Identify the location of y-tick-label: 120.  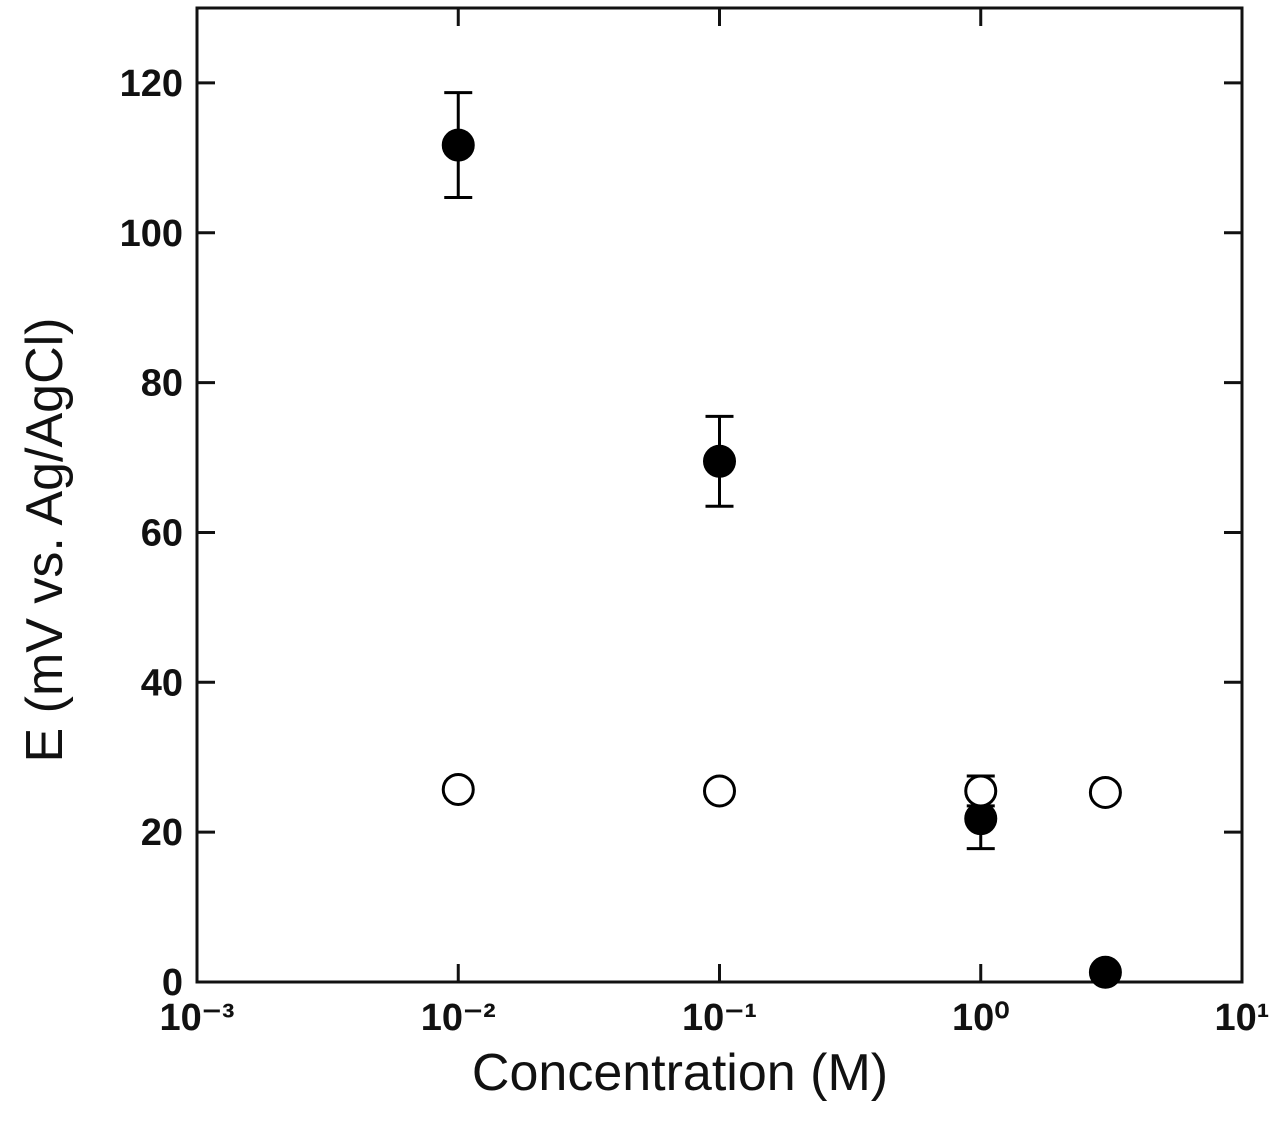
(151, 84).